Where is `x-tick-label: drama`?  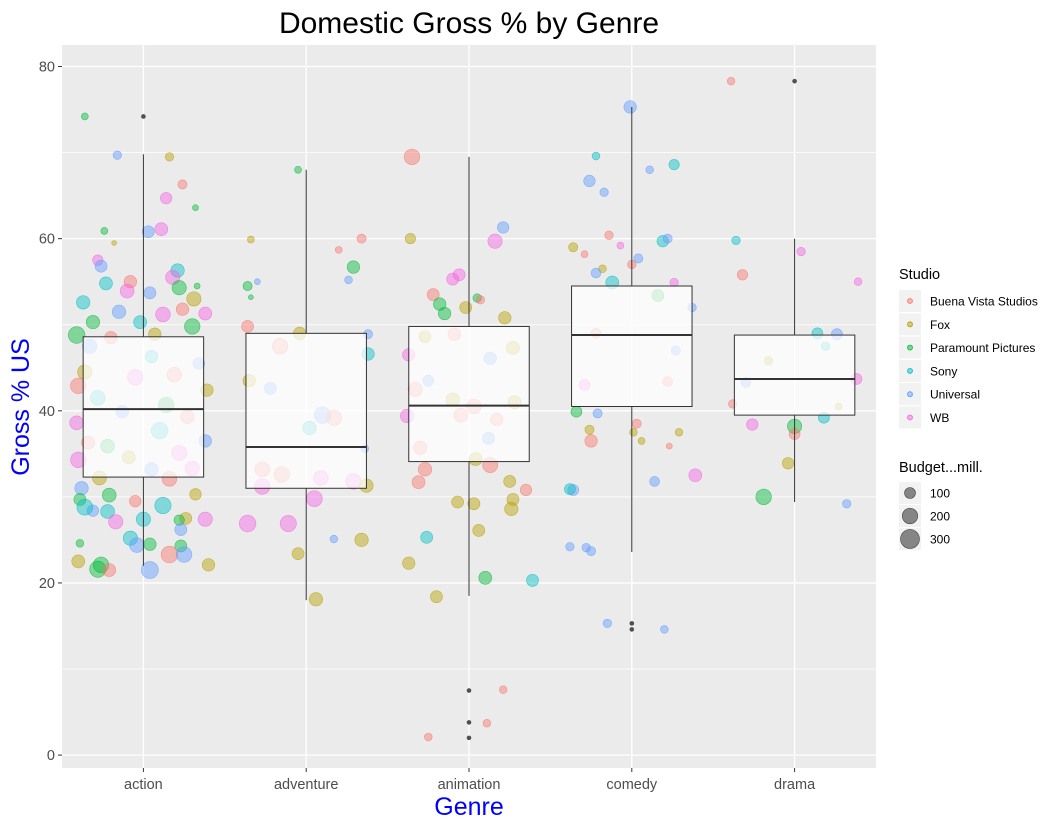 x-tick-label: drama is located at coordinates (795, 785).